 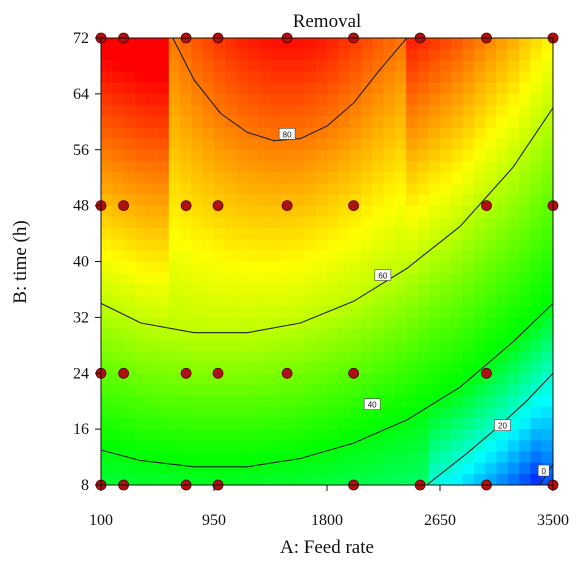 I want to click on x-axis: 100 950 1800 2650 3500, so click(x=329, y=507).